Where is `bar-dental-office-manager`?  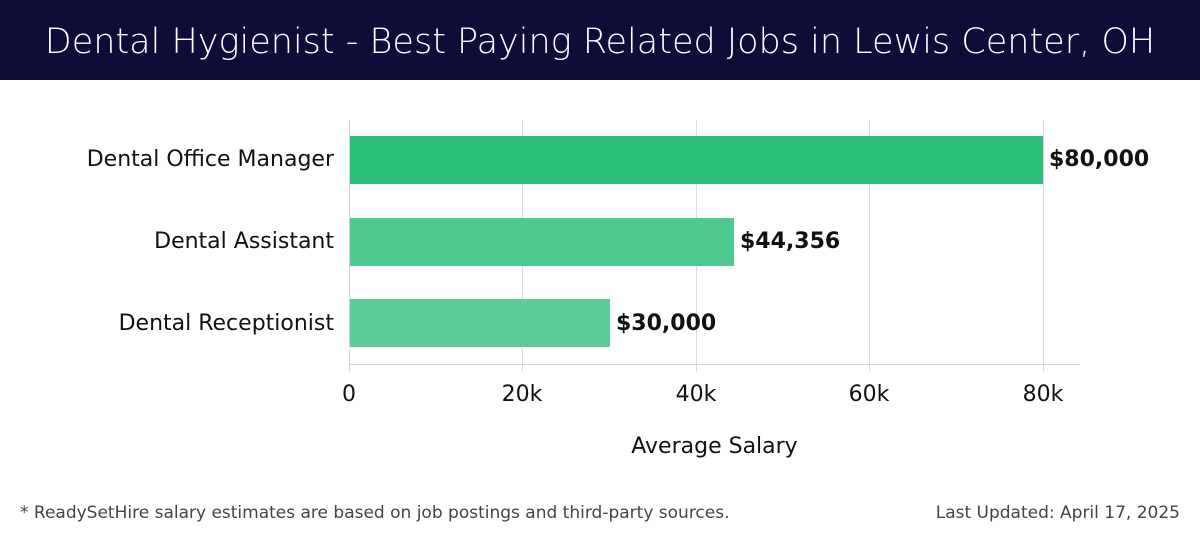
bar-dental-office-manager is located at coordinates (696, 160).